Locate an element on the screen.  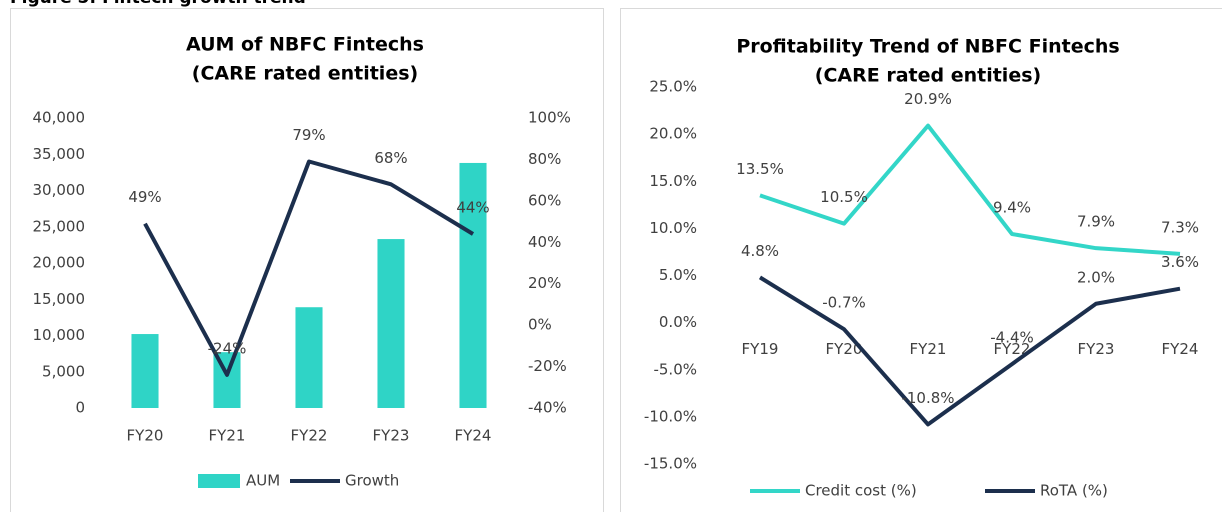
y-tick-label: -15.0% is located at coordinates (670, 464).